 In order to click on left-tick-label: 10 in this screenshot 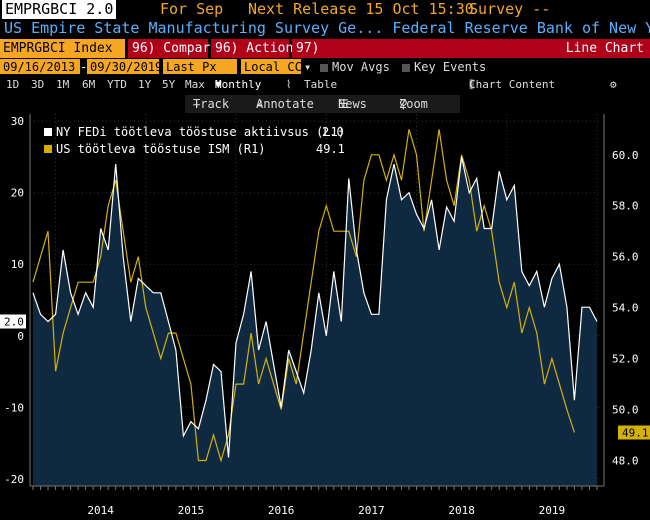, I will do `click(17, 264)`.